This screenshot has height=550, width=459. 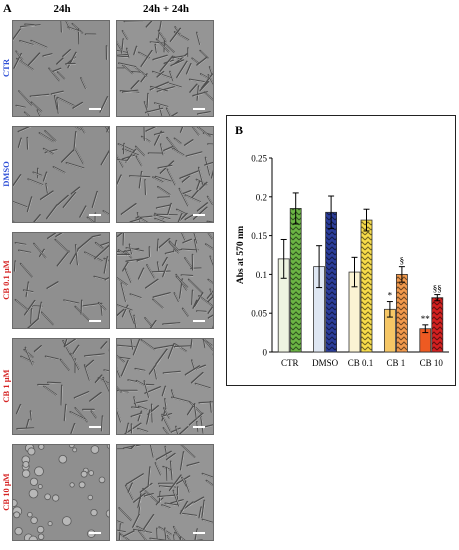 What do you see at coordinates (265, 353) in the screenshot?
I see `y-tick-label: 0` at bounding box center [265, 353].